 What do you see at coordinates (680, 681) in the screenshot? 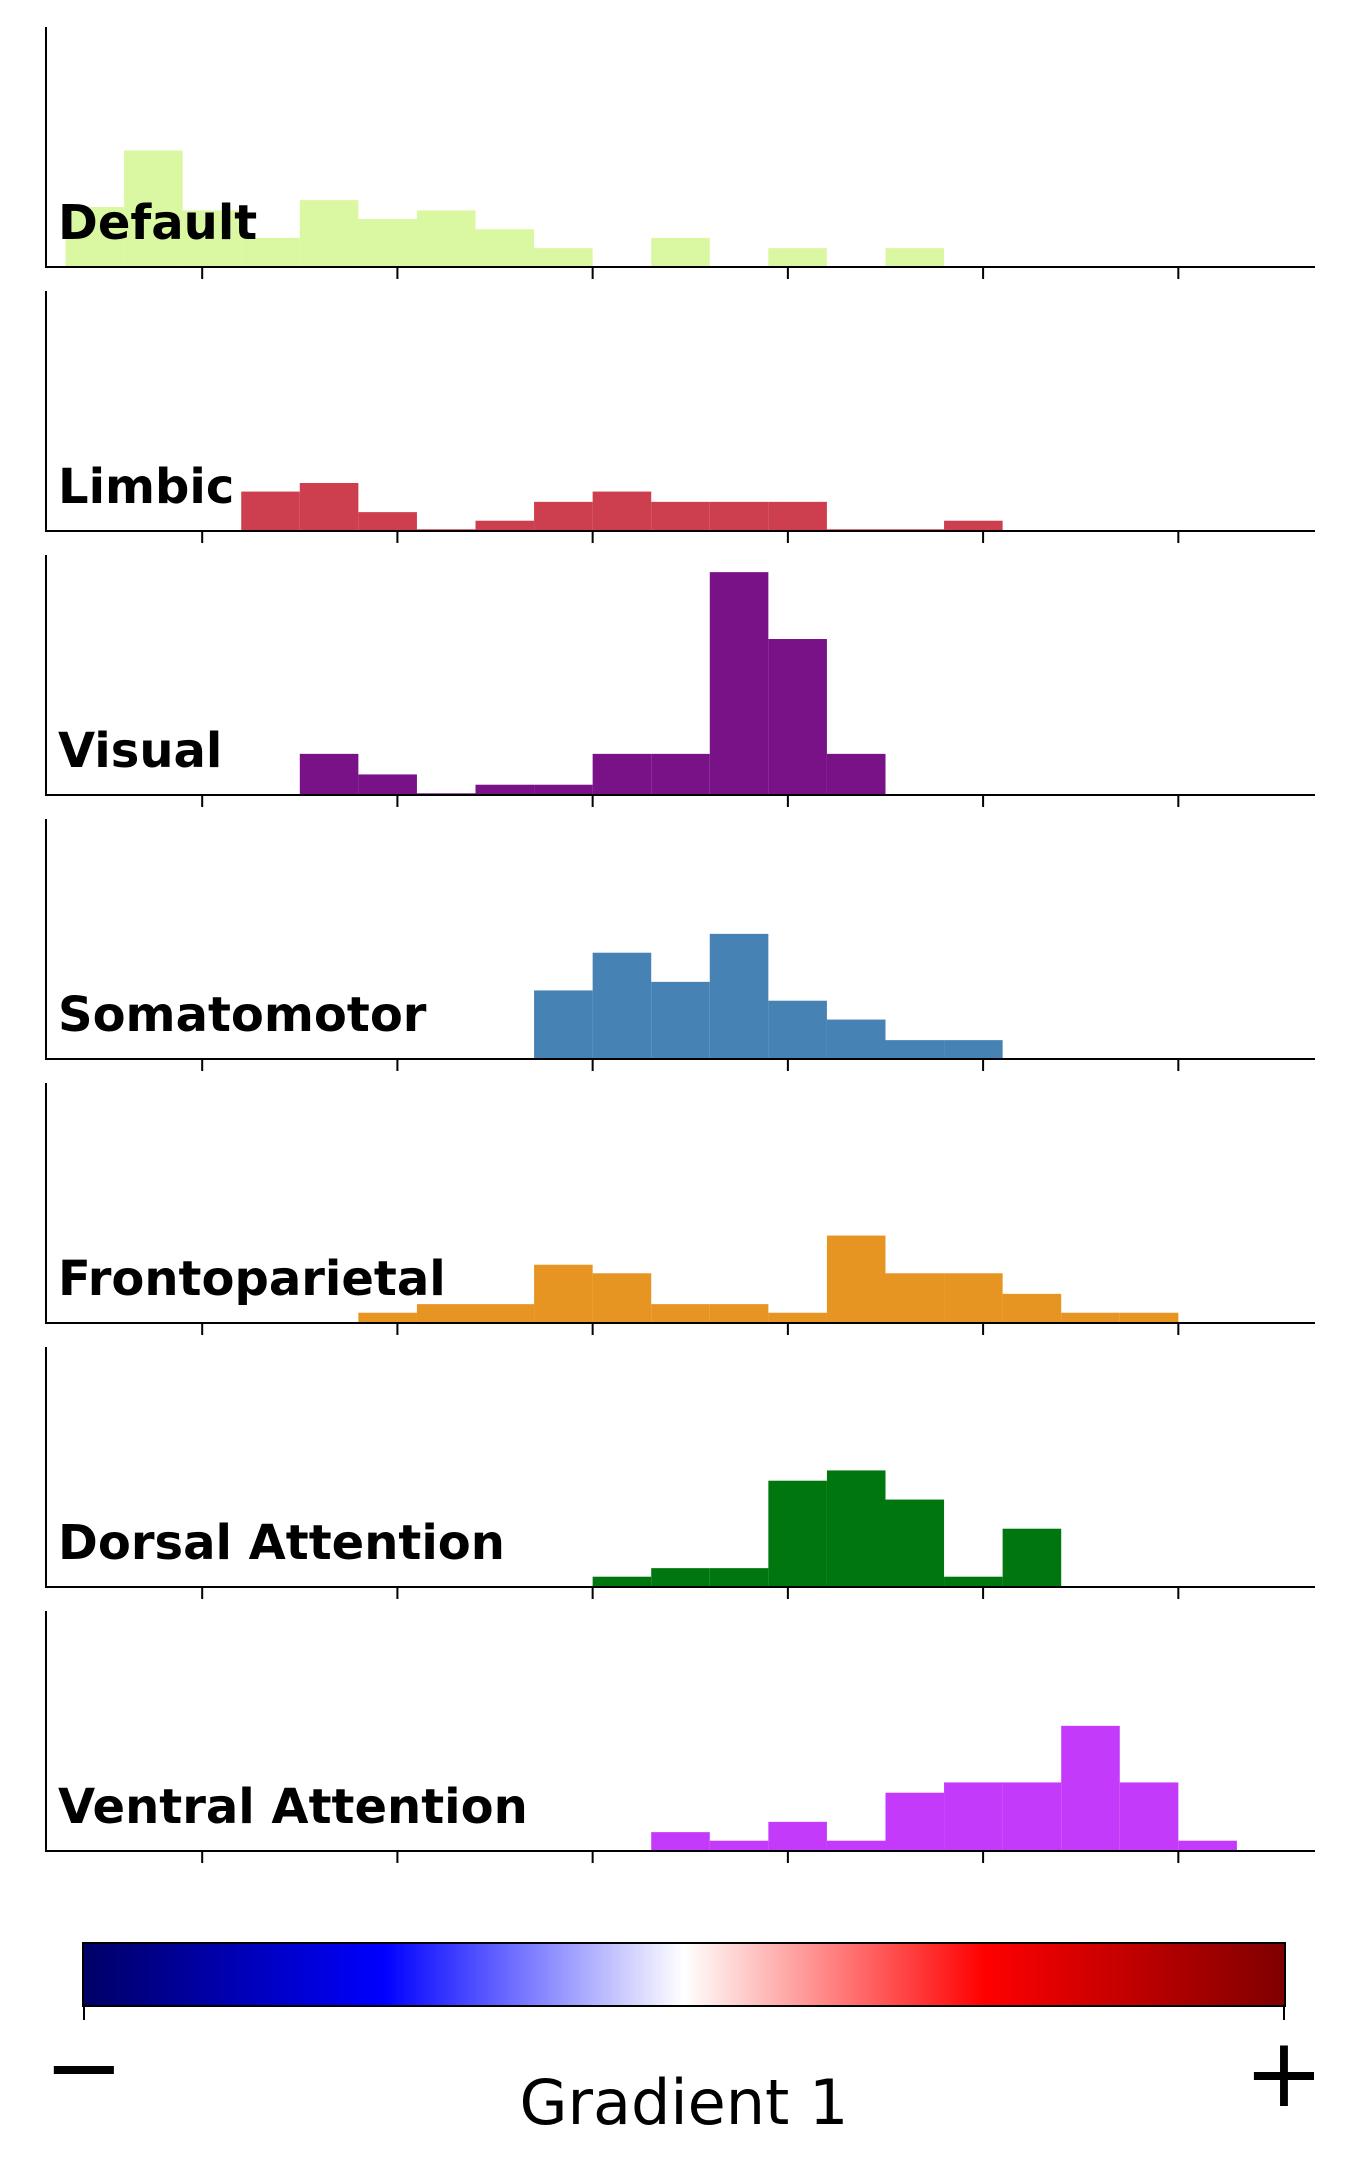
I see `panel-visual: Visual` at bounding box center [680, 681].